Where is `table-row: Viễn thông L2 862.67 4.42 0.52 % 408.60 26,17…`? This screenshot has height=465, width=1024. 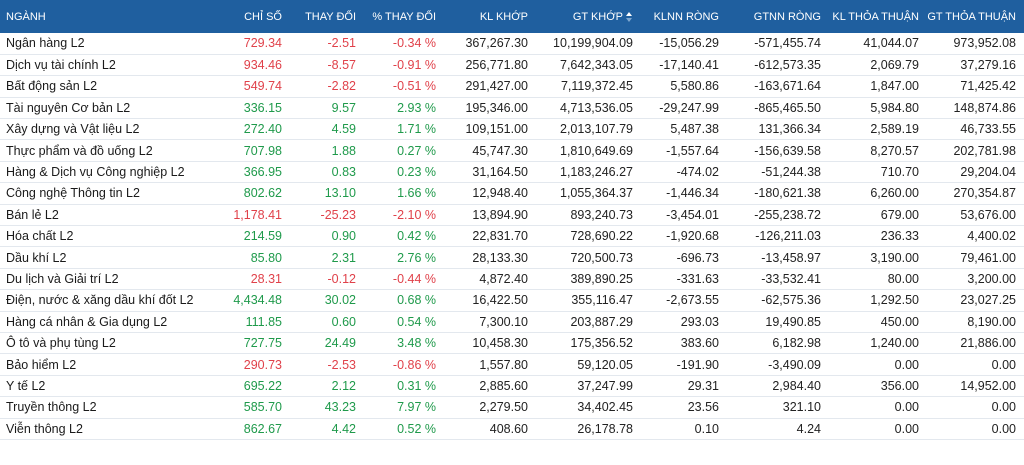
table-row: Viễn thông L2 862.67 4.42 0.52 % 408.60 26,17… is located at coordinates (512, 429).